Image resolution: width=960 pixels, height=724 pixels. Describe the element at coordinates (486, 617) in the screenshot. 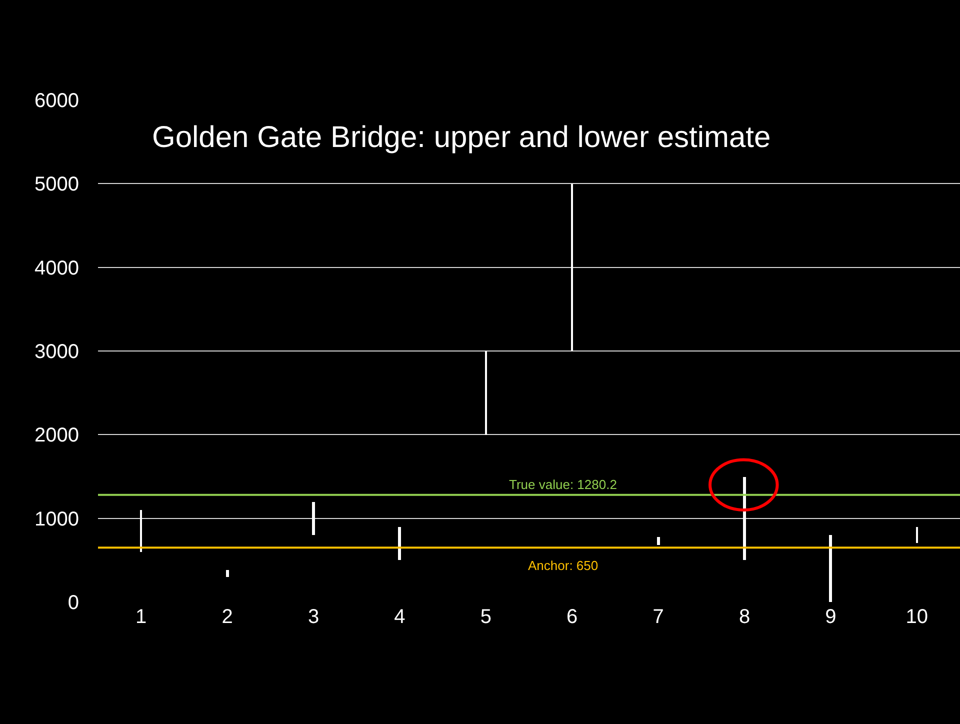

I see `x-tick-label: 5` at that location.